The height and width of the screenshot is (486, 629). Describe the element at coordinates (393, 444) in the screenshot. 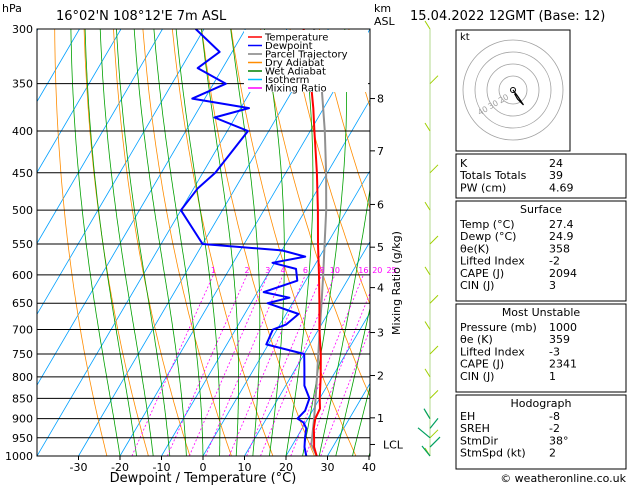

I see `height-tick-label: LCL` at that location.